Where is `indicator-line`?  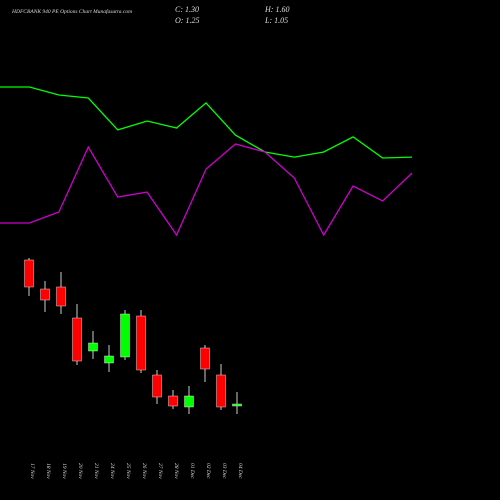 indicator-line is located at coordinates (206, 122).